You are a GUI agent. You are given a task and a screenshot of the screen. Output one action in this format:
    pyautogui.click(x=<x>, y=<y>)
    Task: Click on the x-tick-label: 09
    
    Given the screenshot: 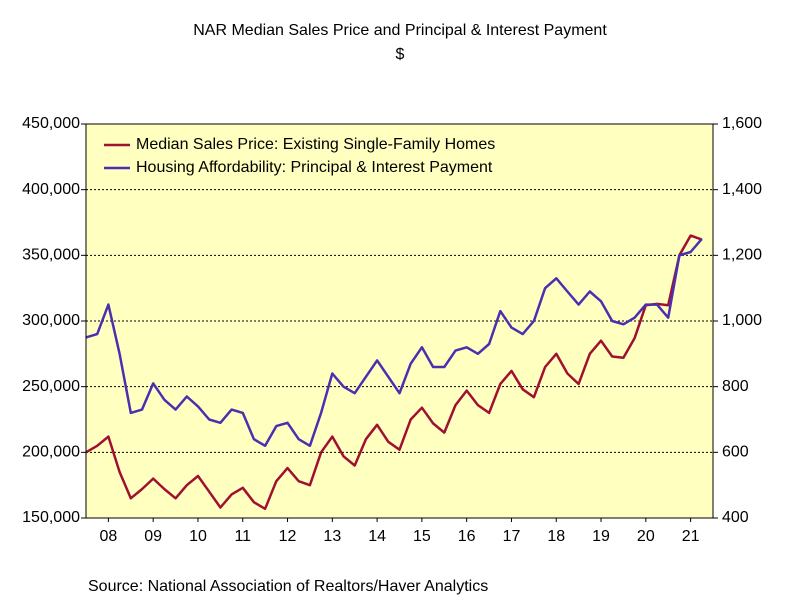 What is the action you would take?
    pyautogui.click(x=153, y=536)
    